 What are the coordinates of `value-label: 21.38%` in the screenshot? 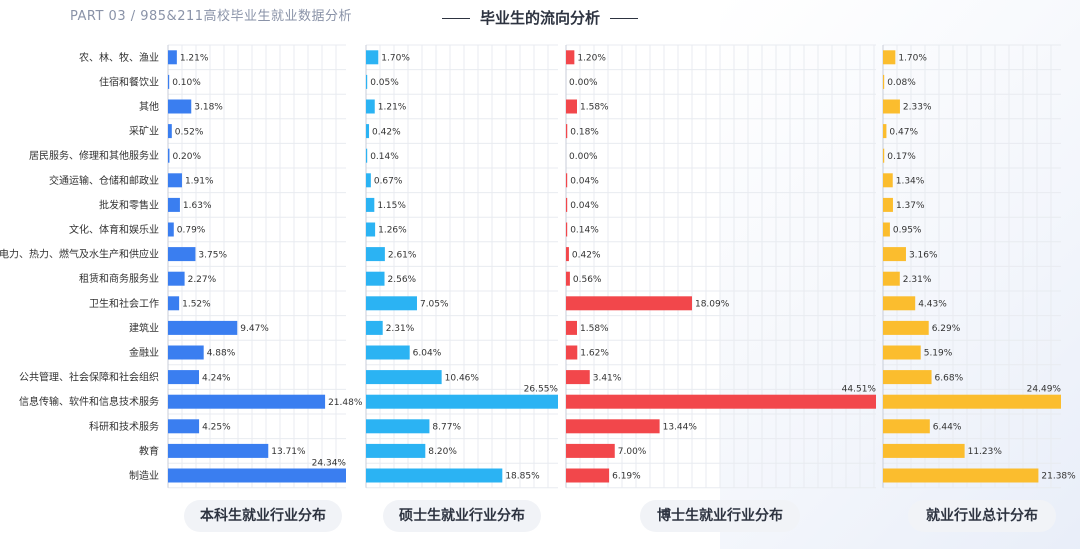 It's located at (1058, 477).